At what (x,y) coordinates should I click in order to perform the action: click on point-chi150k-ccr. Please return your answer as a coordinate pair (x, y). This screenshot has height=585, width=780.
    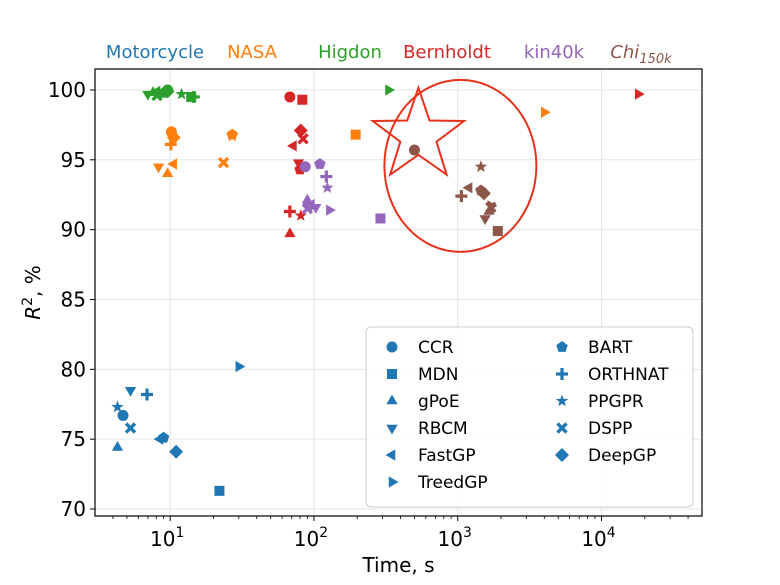
    Looking at the image, I should click on (414, 150).